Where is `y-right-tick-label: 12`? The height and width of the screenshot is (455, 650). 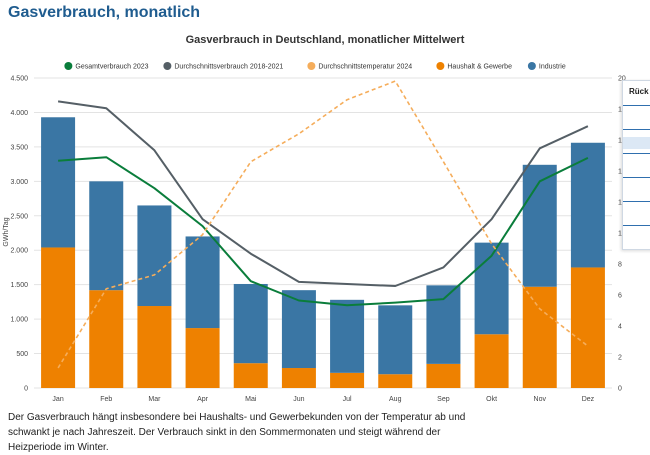
y-right-tick-label: 12 is located at coordinates (622, 203).